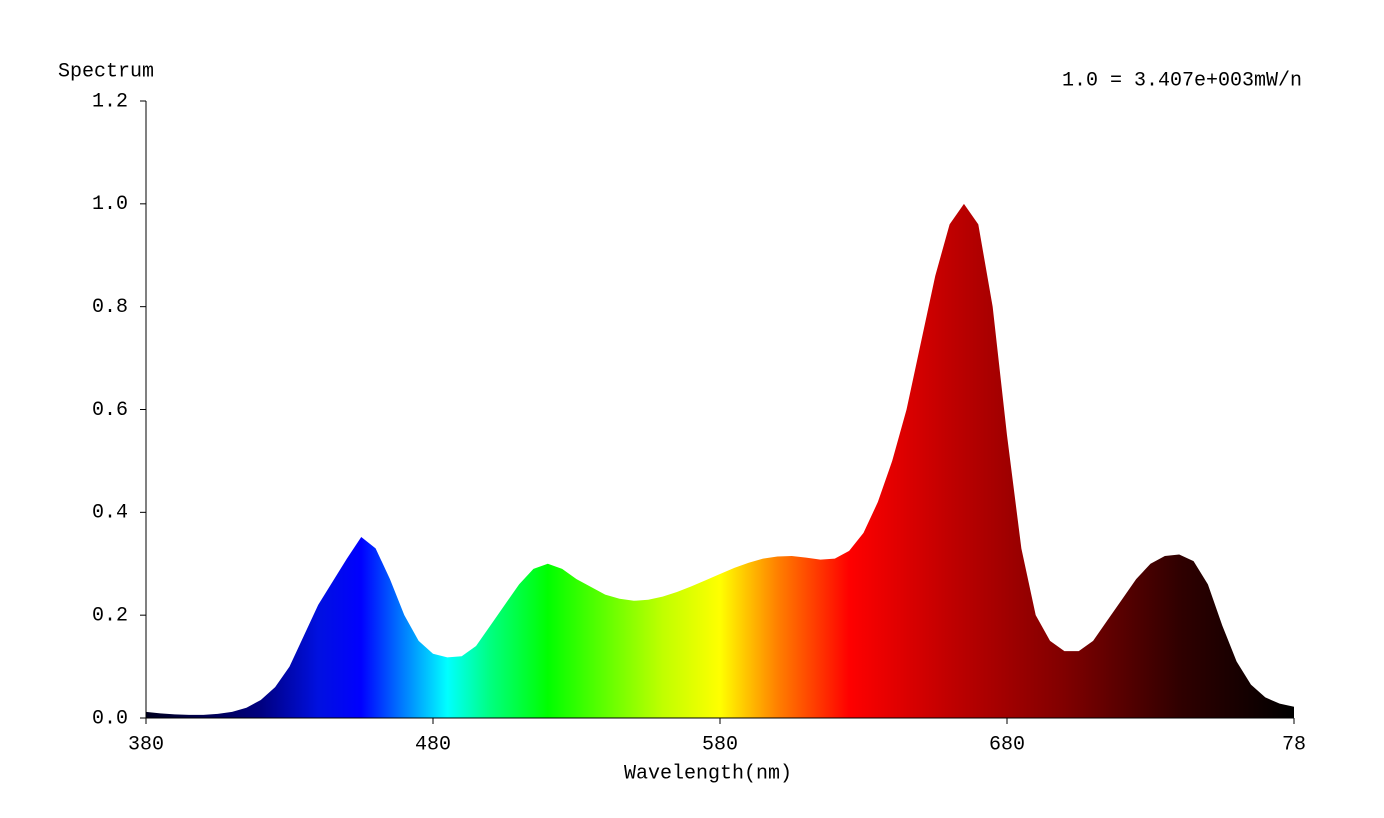 This screenshot has height=818, width=1384. I want to click on x-tick-label: 78, so click(1294, 744).